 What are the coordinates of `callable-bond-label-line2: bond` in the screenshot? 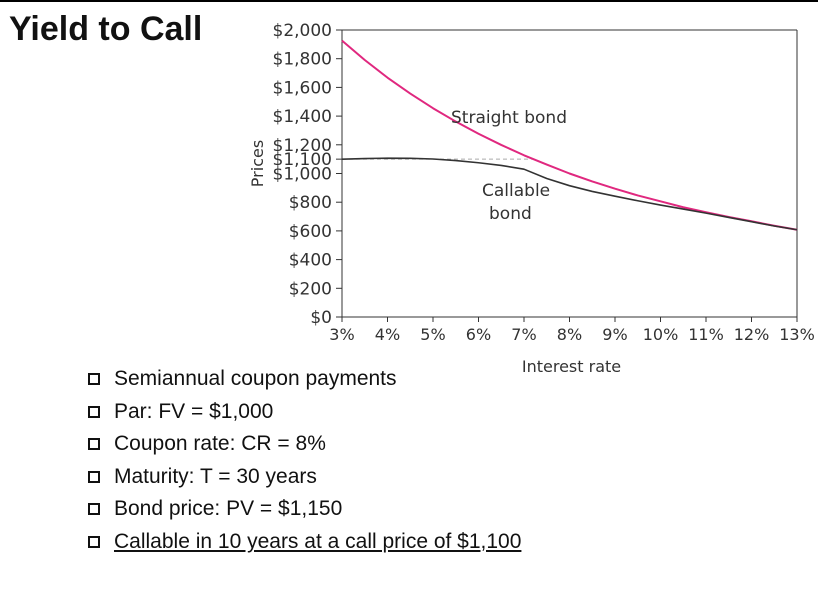 It's located at (510, 214).